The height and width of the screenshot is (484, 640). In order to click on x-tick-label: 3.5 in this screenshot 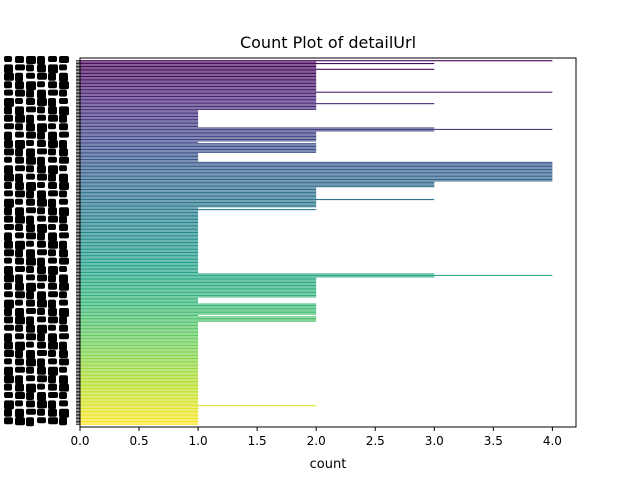, I will do `click(493, 441)`.